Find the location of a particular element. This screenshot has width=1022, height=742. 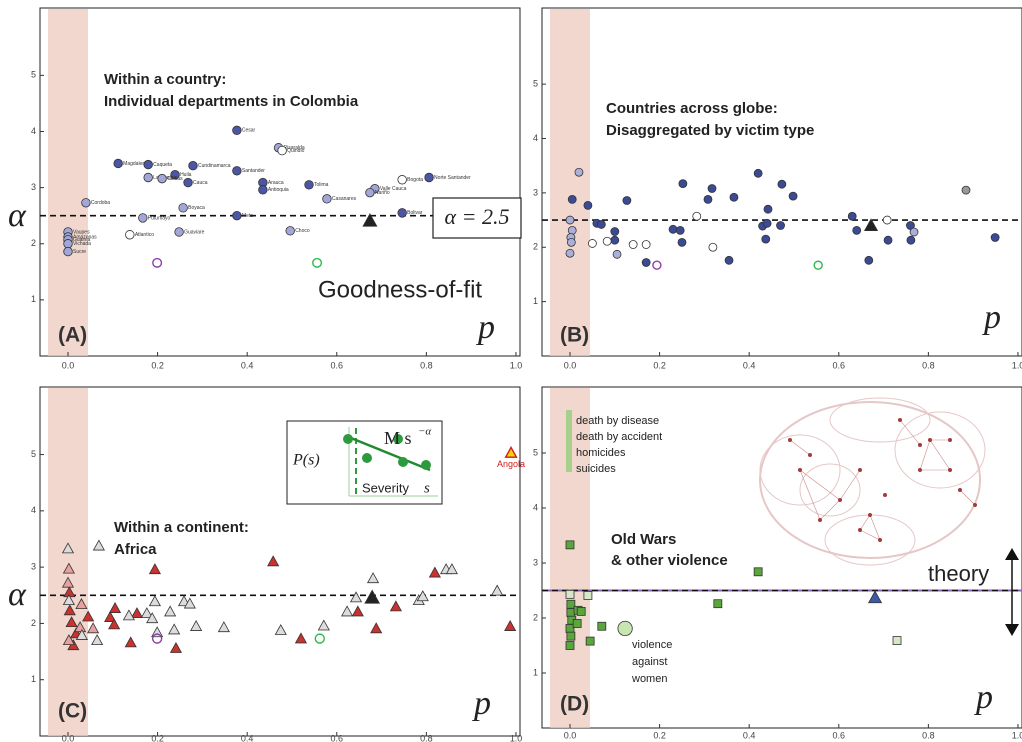

point-label: Guainia is located at coordinates (81, 240).